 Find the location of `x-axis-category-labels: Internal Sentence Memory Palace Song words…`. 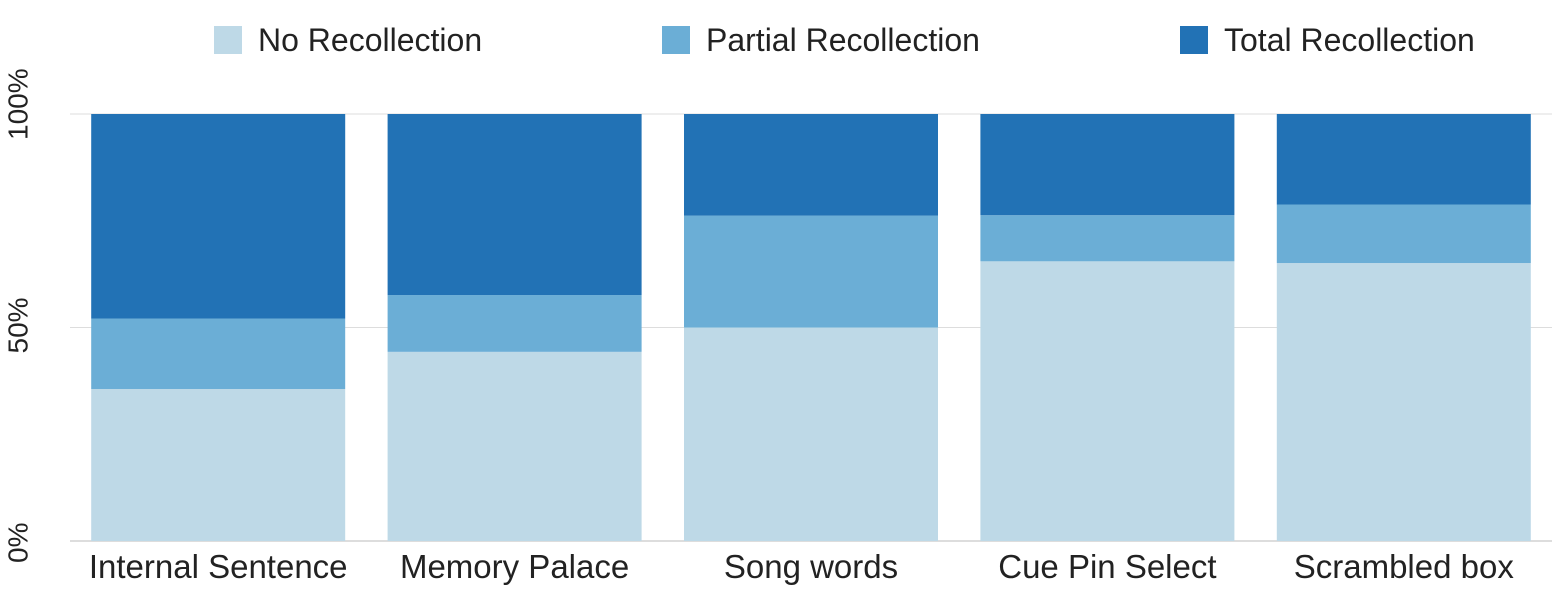

x-axis-category-labels: Internal Sentence Memory Palace Song words… is located at coordinates (801, 566).